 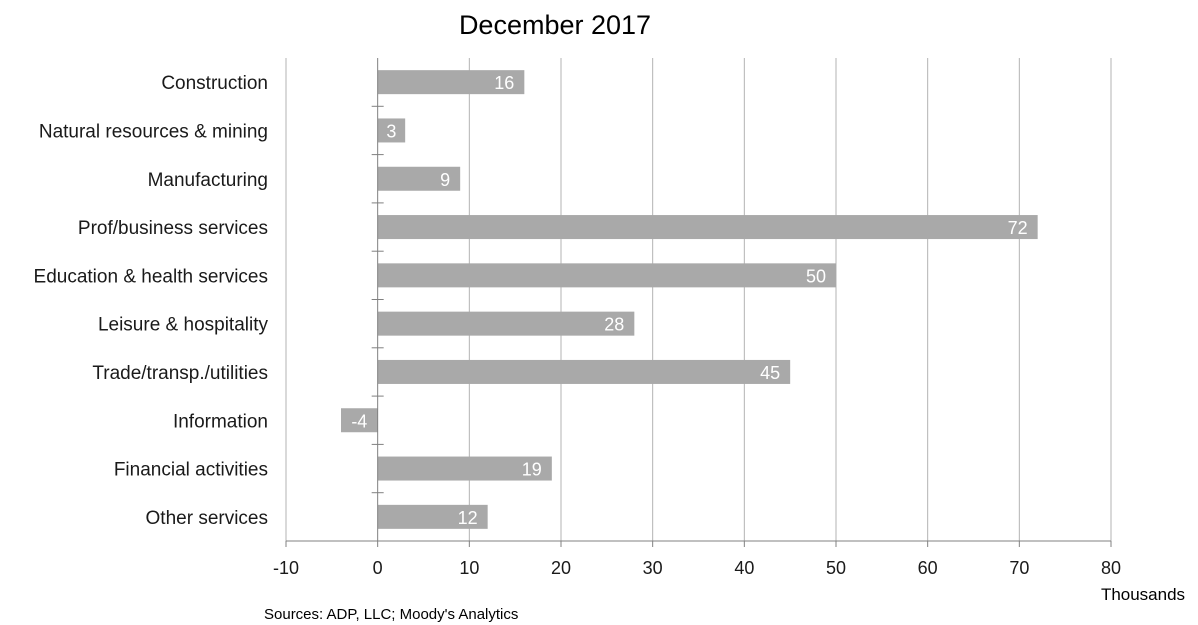 I want to click on x-tick-labels: -10 0 10 20 30 40 50 60 70 80, so click(x=697, y=568).